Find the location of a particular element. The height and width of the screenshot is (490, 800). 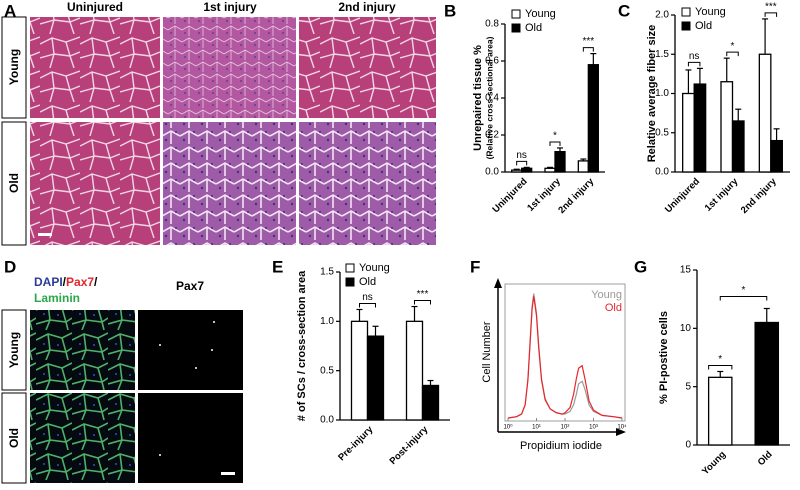

panel-label: E is located at coordinates (277, 266).